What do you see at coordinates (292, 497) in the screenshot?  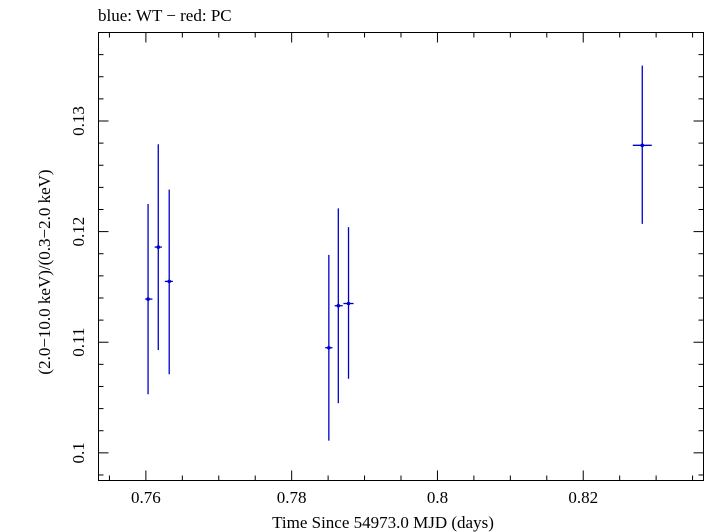 I see `x-tick-label: 0.78` at bounding box center [292, 497].